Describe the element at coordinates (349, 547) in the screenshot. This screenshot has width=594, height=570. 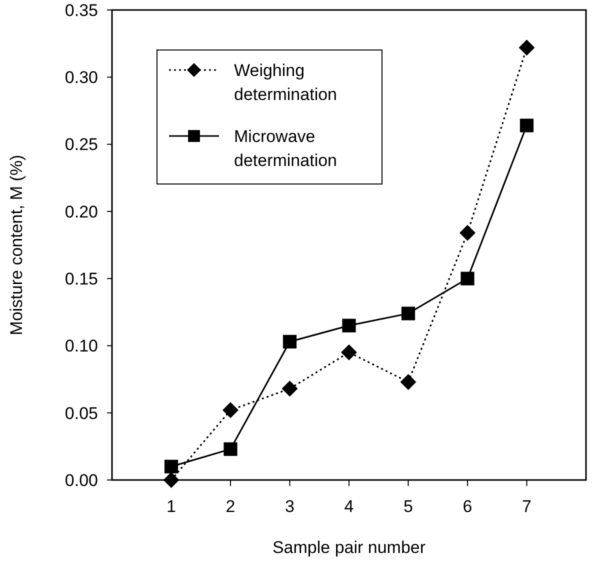
I see `x-axis-title: Sample pair number` at that location.